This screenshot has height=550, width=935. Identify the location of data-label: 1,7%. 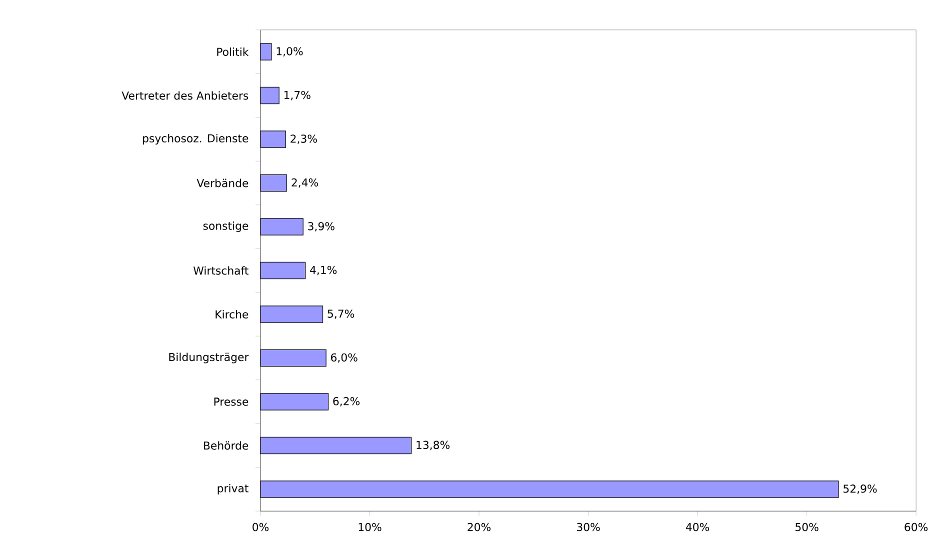
(297, 95).